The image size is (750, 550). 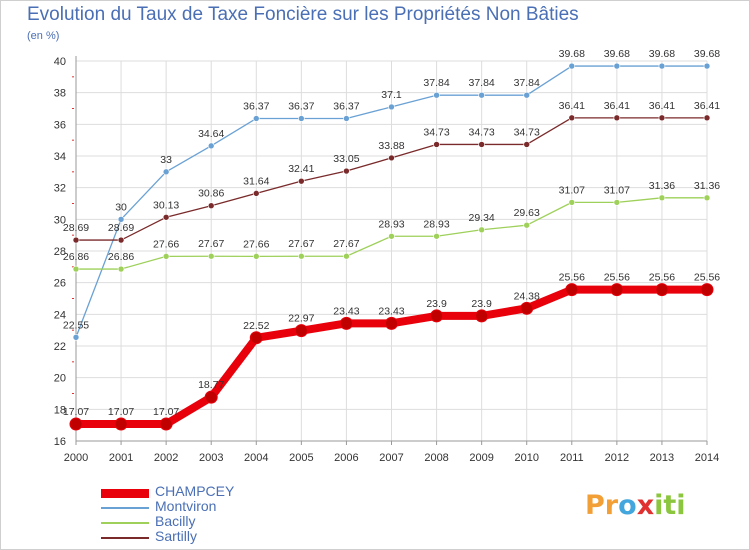 What do you see at coordinates (121, 458) in the screenshot?
I see `x-tick-label: 2001` at bounding box center [121, 458].